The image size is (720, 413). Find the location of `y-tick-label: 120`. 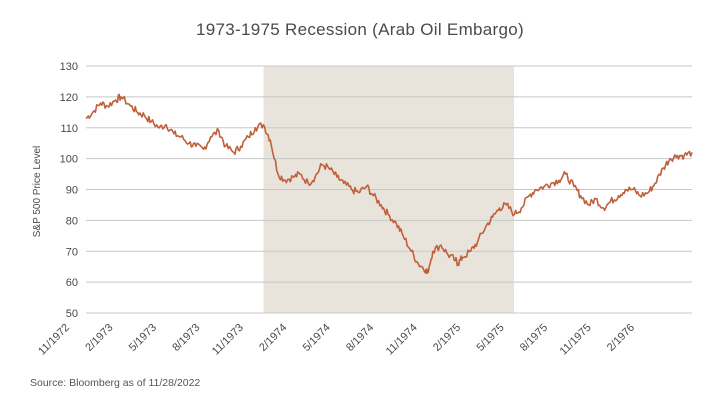

y-tick-label: 120 is located at coordinates (69, 98).